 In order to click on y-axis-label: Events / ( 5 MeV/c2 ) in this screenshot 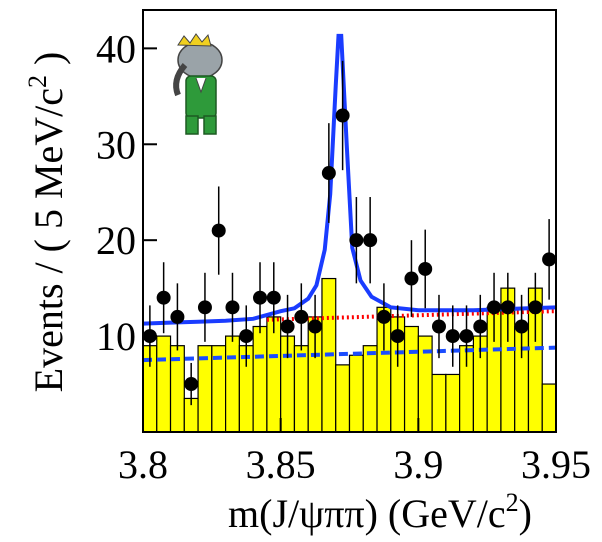, I will do `click(47, 222)`.